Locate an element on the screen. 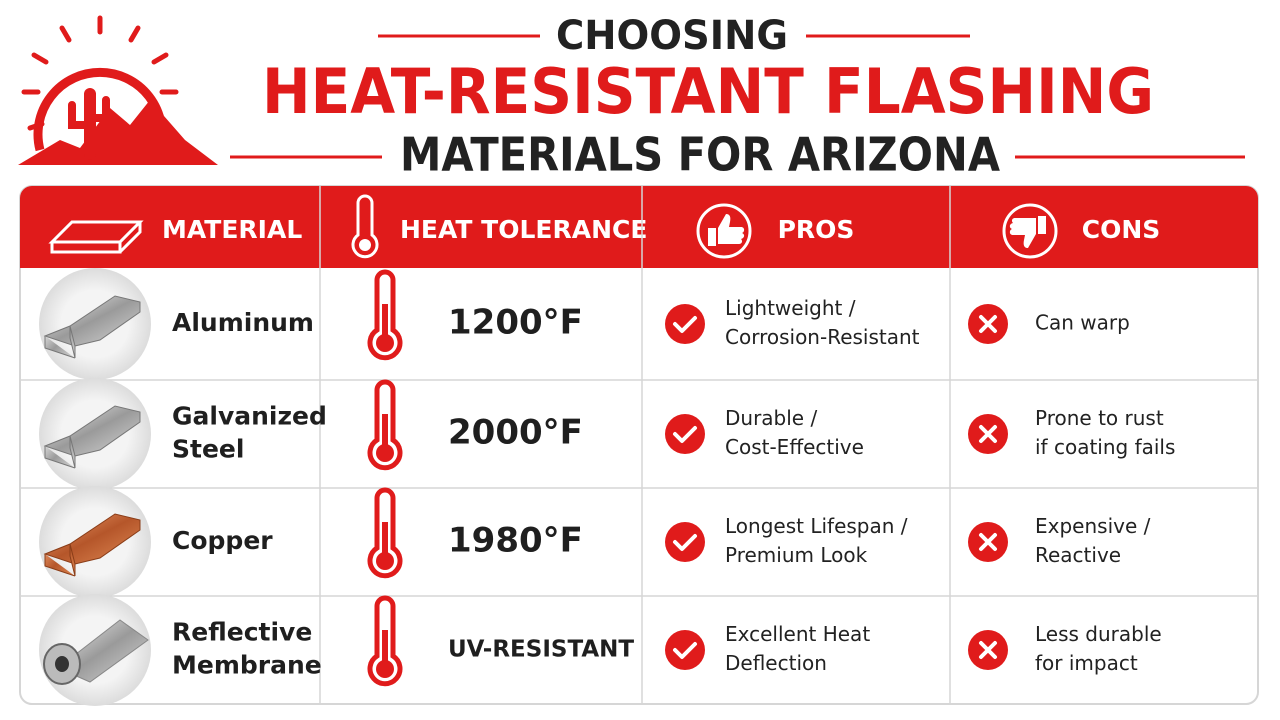 Image resolution: width=1280 pixels, height=720 pixels. cons-text: Less durable is located at coordinates (1098, 634).